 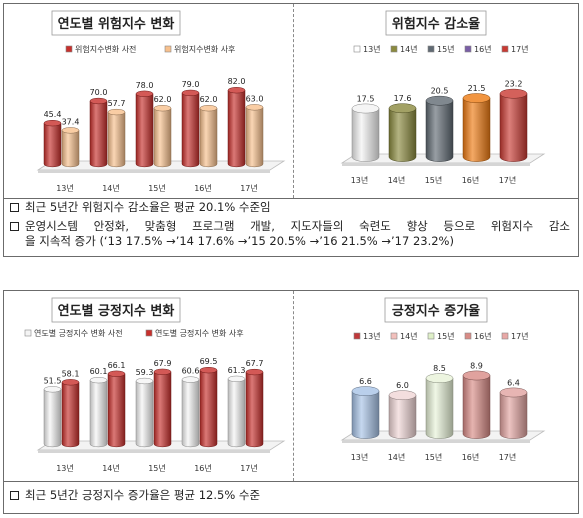 What do you see at coordinates (162, 408) in the screenshot?
I see `bar-15년-1` at bounding box center [162, 408].